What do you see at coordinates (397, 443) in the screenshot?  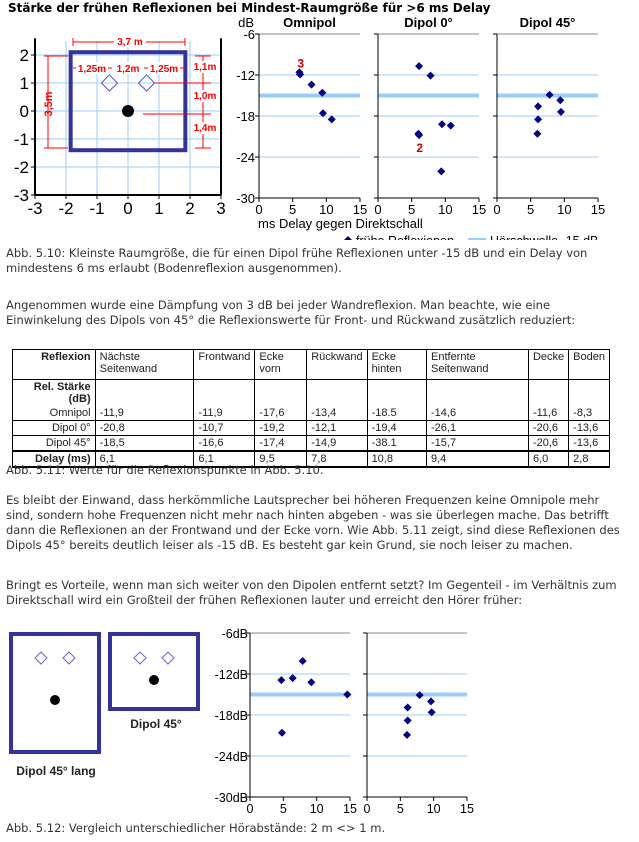 I see `table-cell: -38.1` at bounding box center [397, 443].